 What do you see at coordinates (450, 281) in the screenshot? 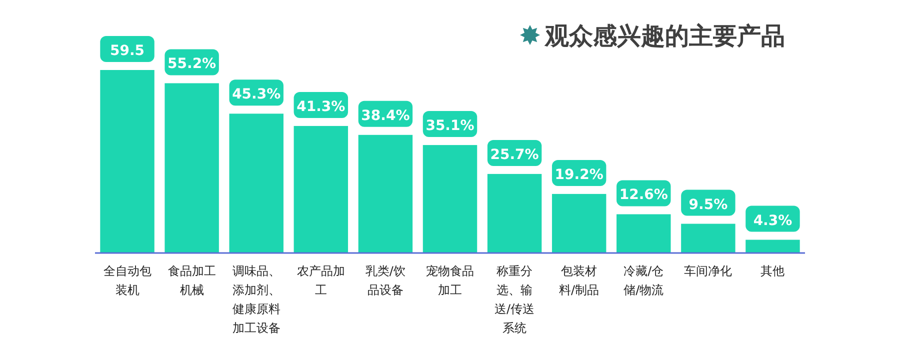
I see `x-tick-label: 宠物食品加工` at bounding box center [450, 281].